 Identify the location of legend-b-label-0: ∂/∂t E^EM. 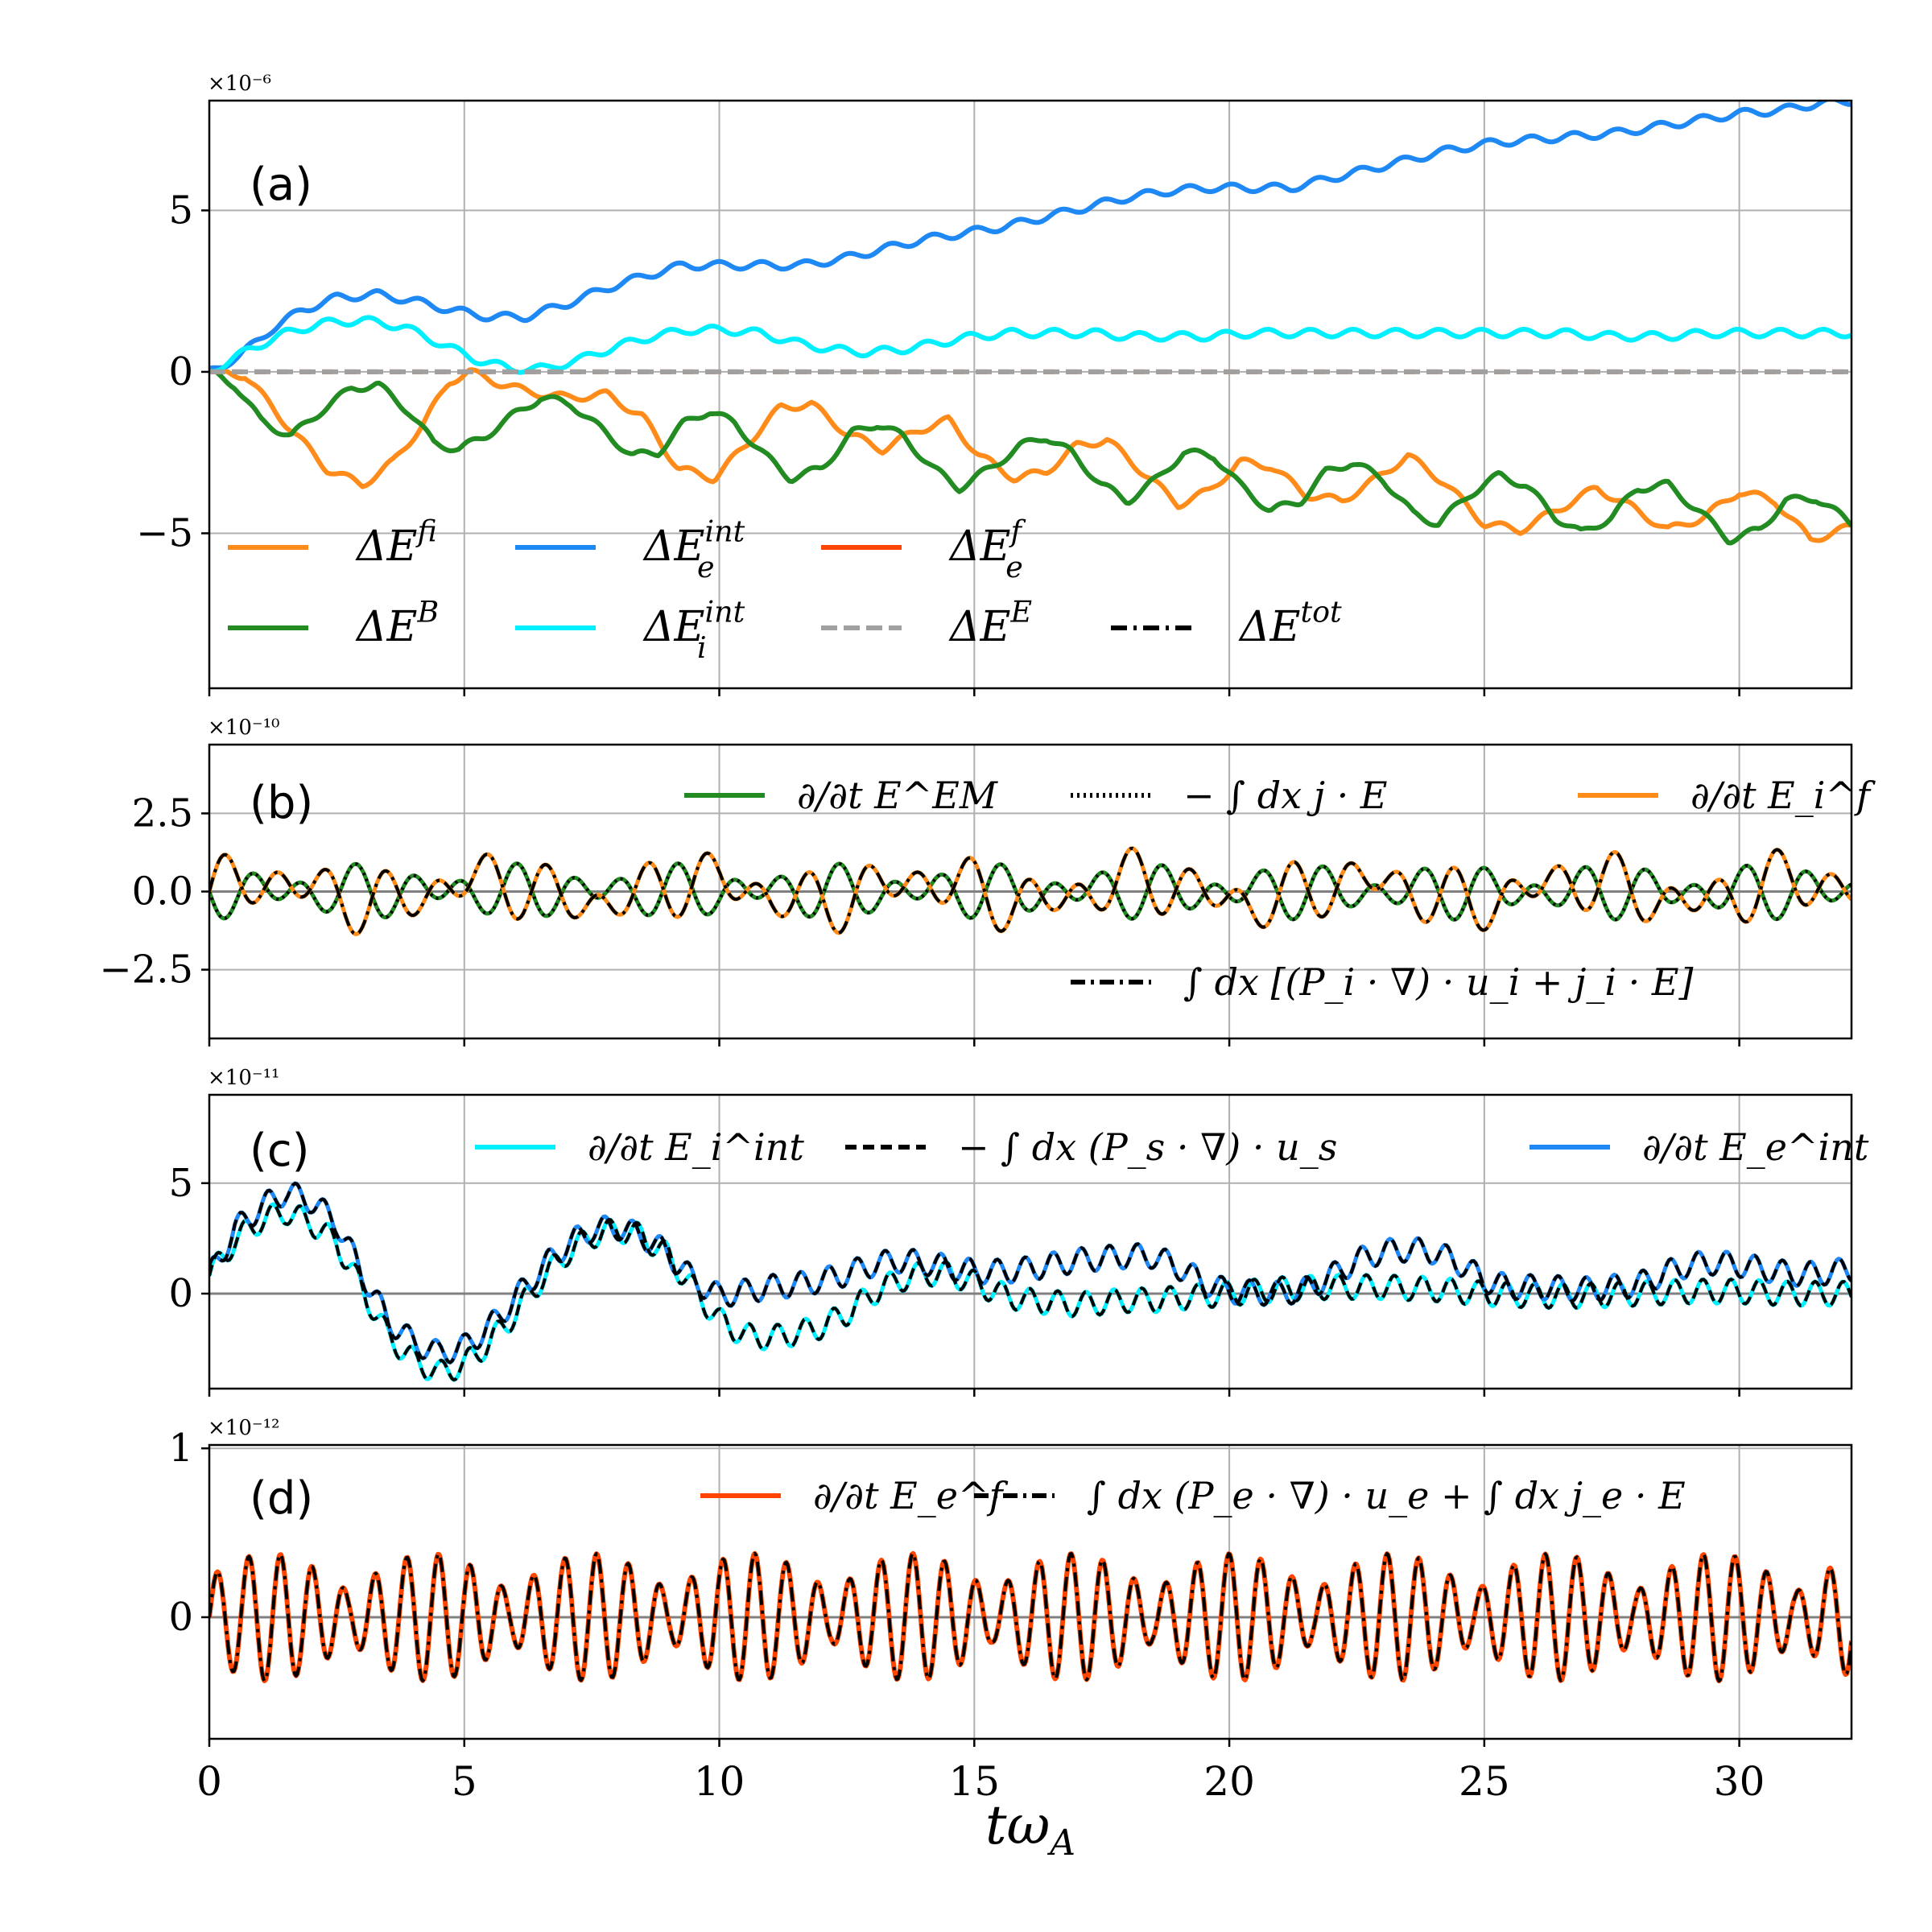
(898, 795).